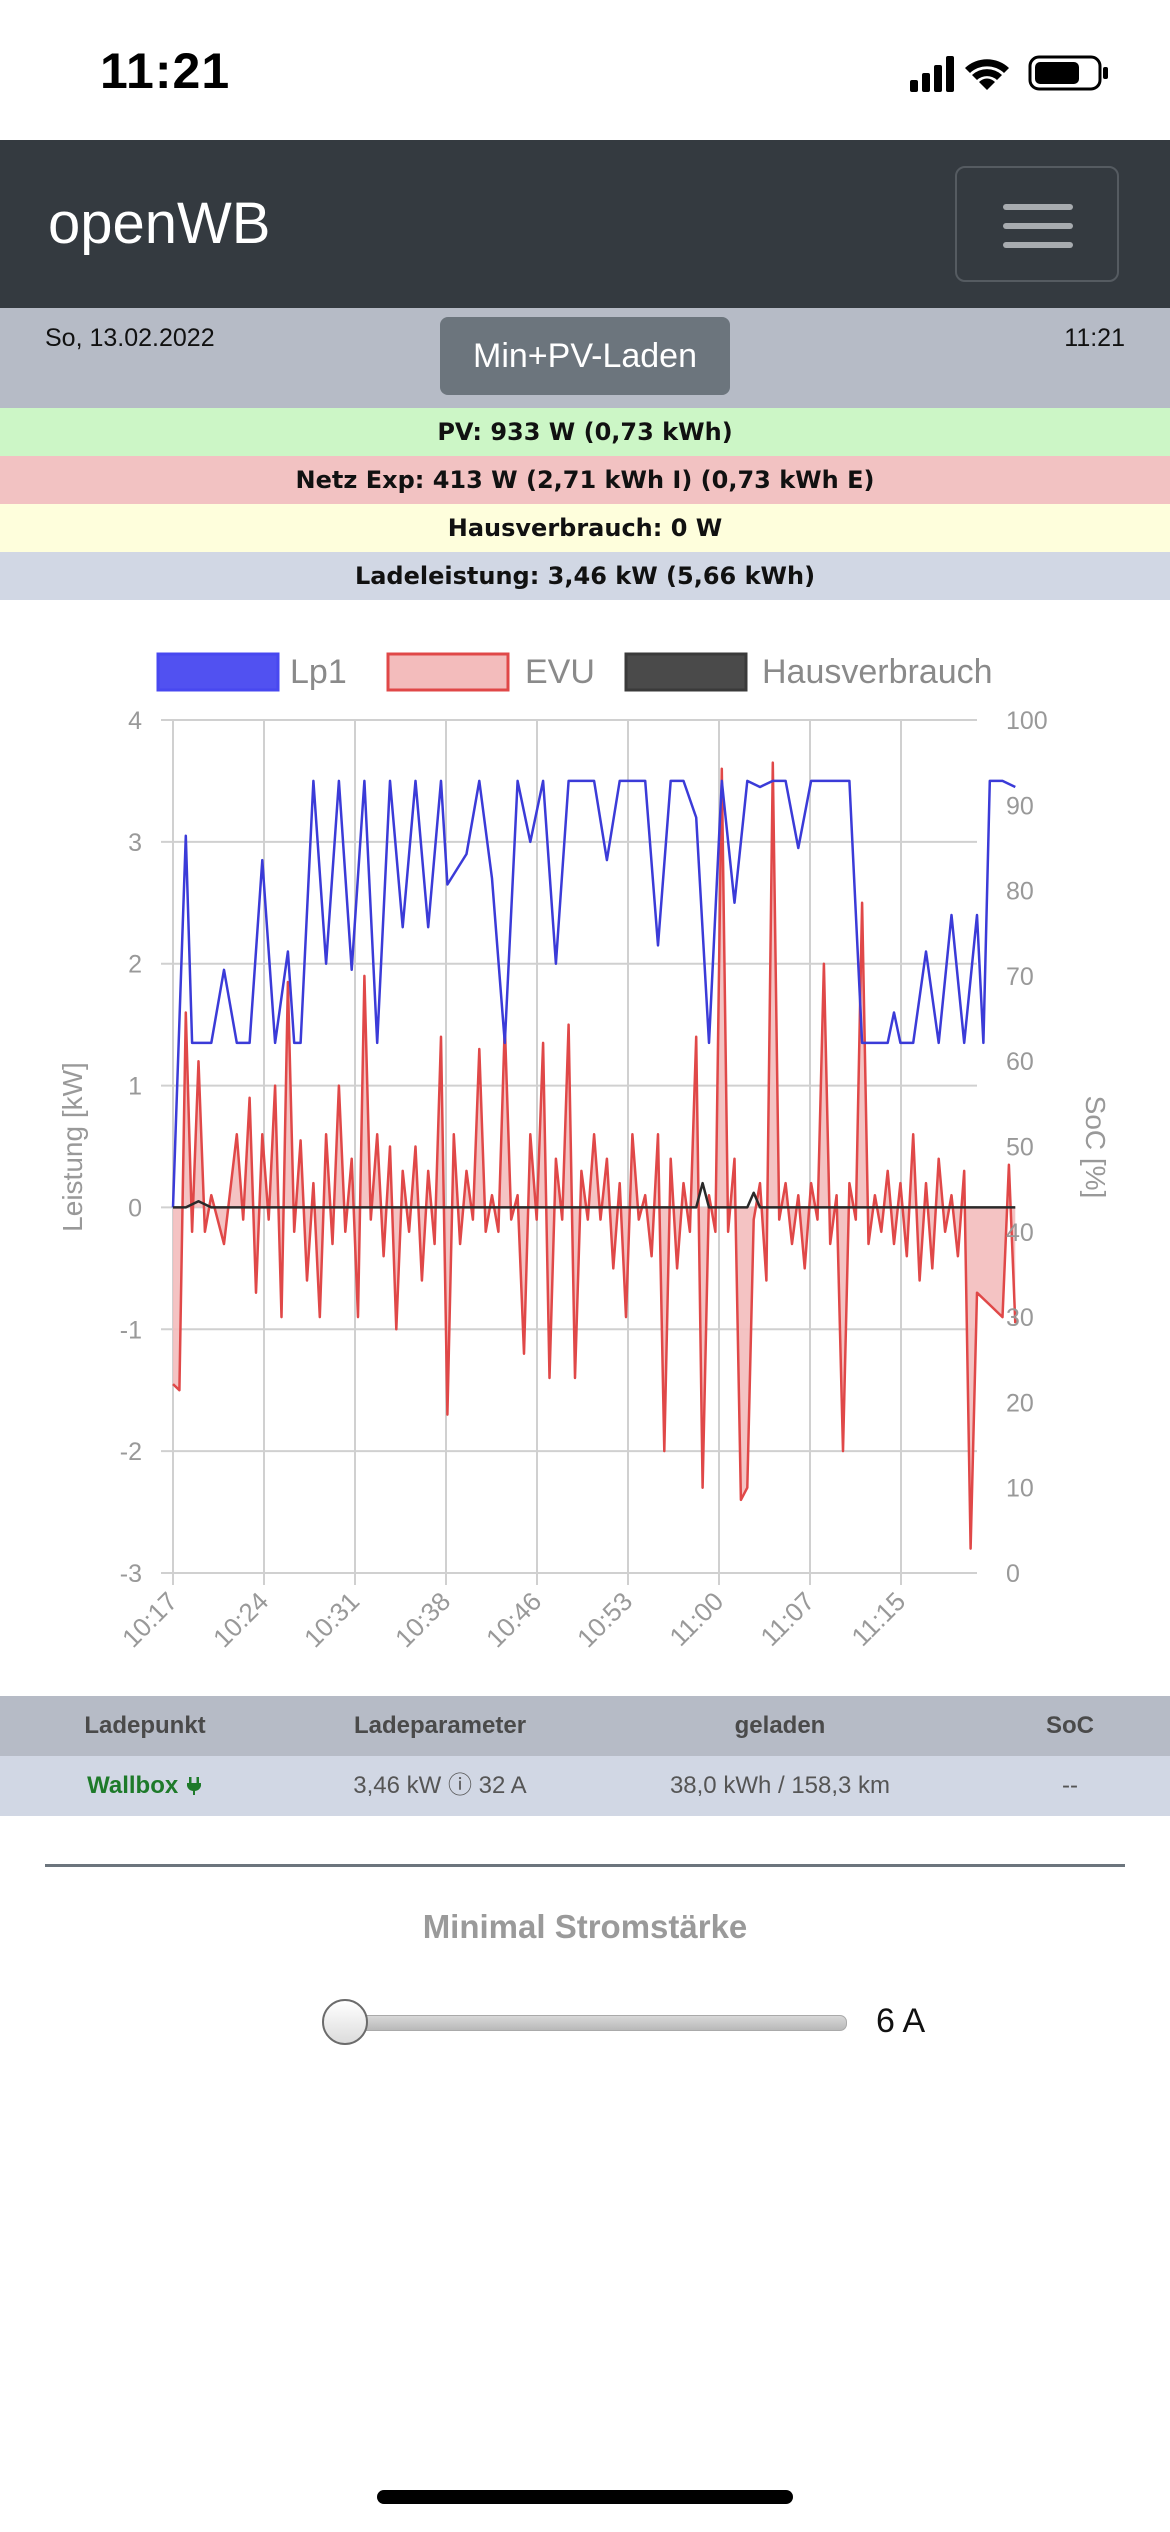  I want to click on y-tick-right: 40, so click(1020, 1233).